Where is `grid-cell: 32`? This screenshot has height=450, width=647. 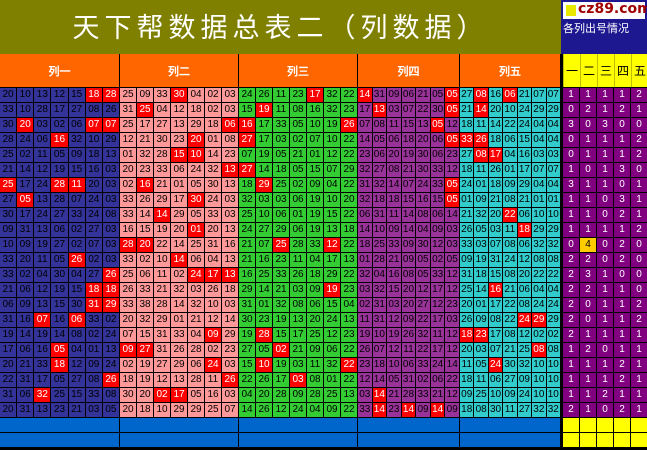
grid-cell: 32 is located at coordinates (76, 140).